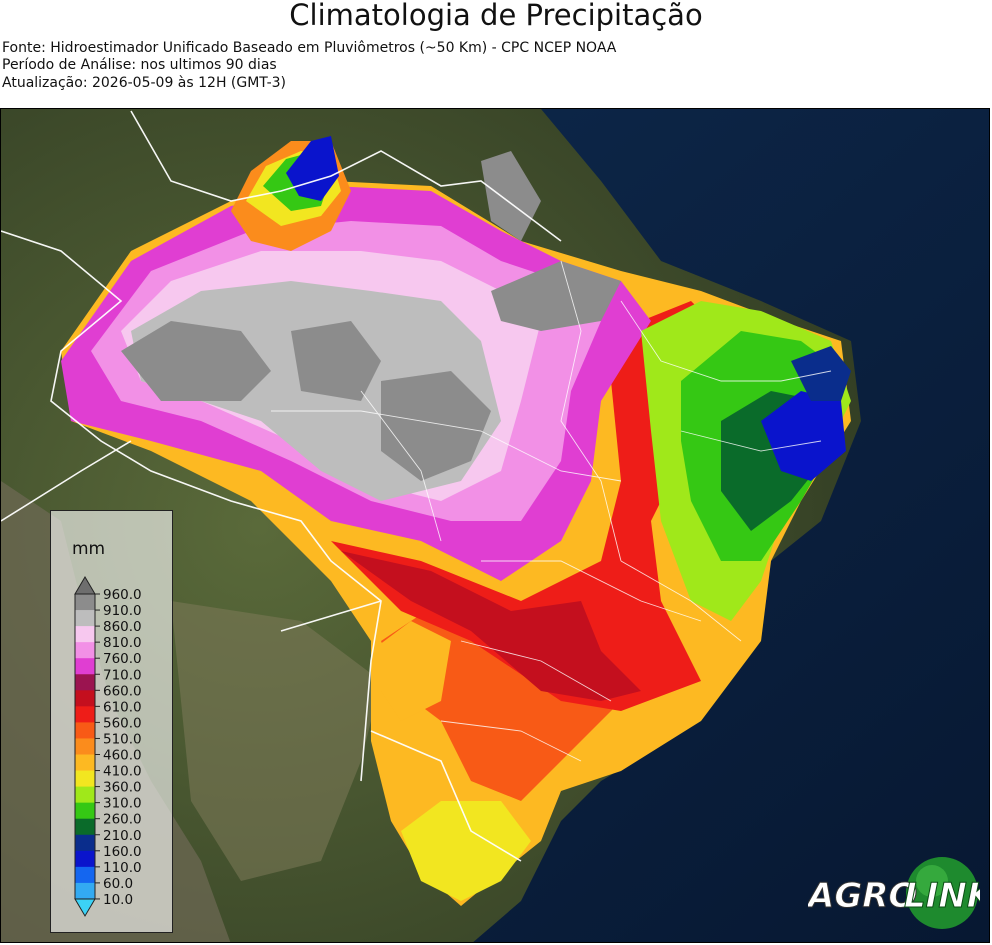 Image resolution: width=992 pixels, height=945 pixels. What do you see at coordinates (122, 611) in the screenshot?
I see `legend-level-label: 910.0` at bounding box center [122, 611].